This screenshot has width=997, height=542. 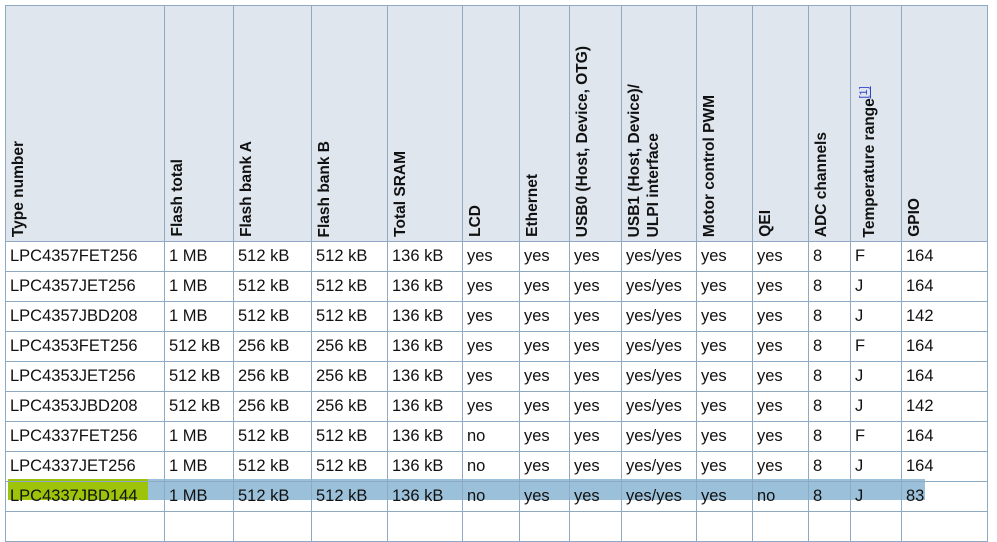 I want to click on header-label: QEI, so click(x=765, y=223).